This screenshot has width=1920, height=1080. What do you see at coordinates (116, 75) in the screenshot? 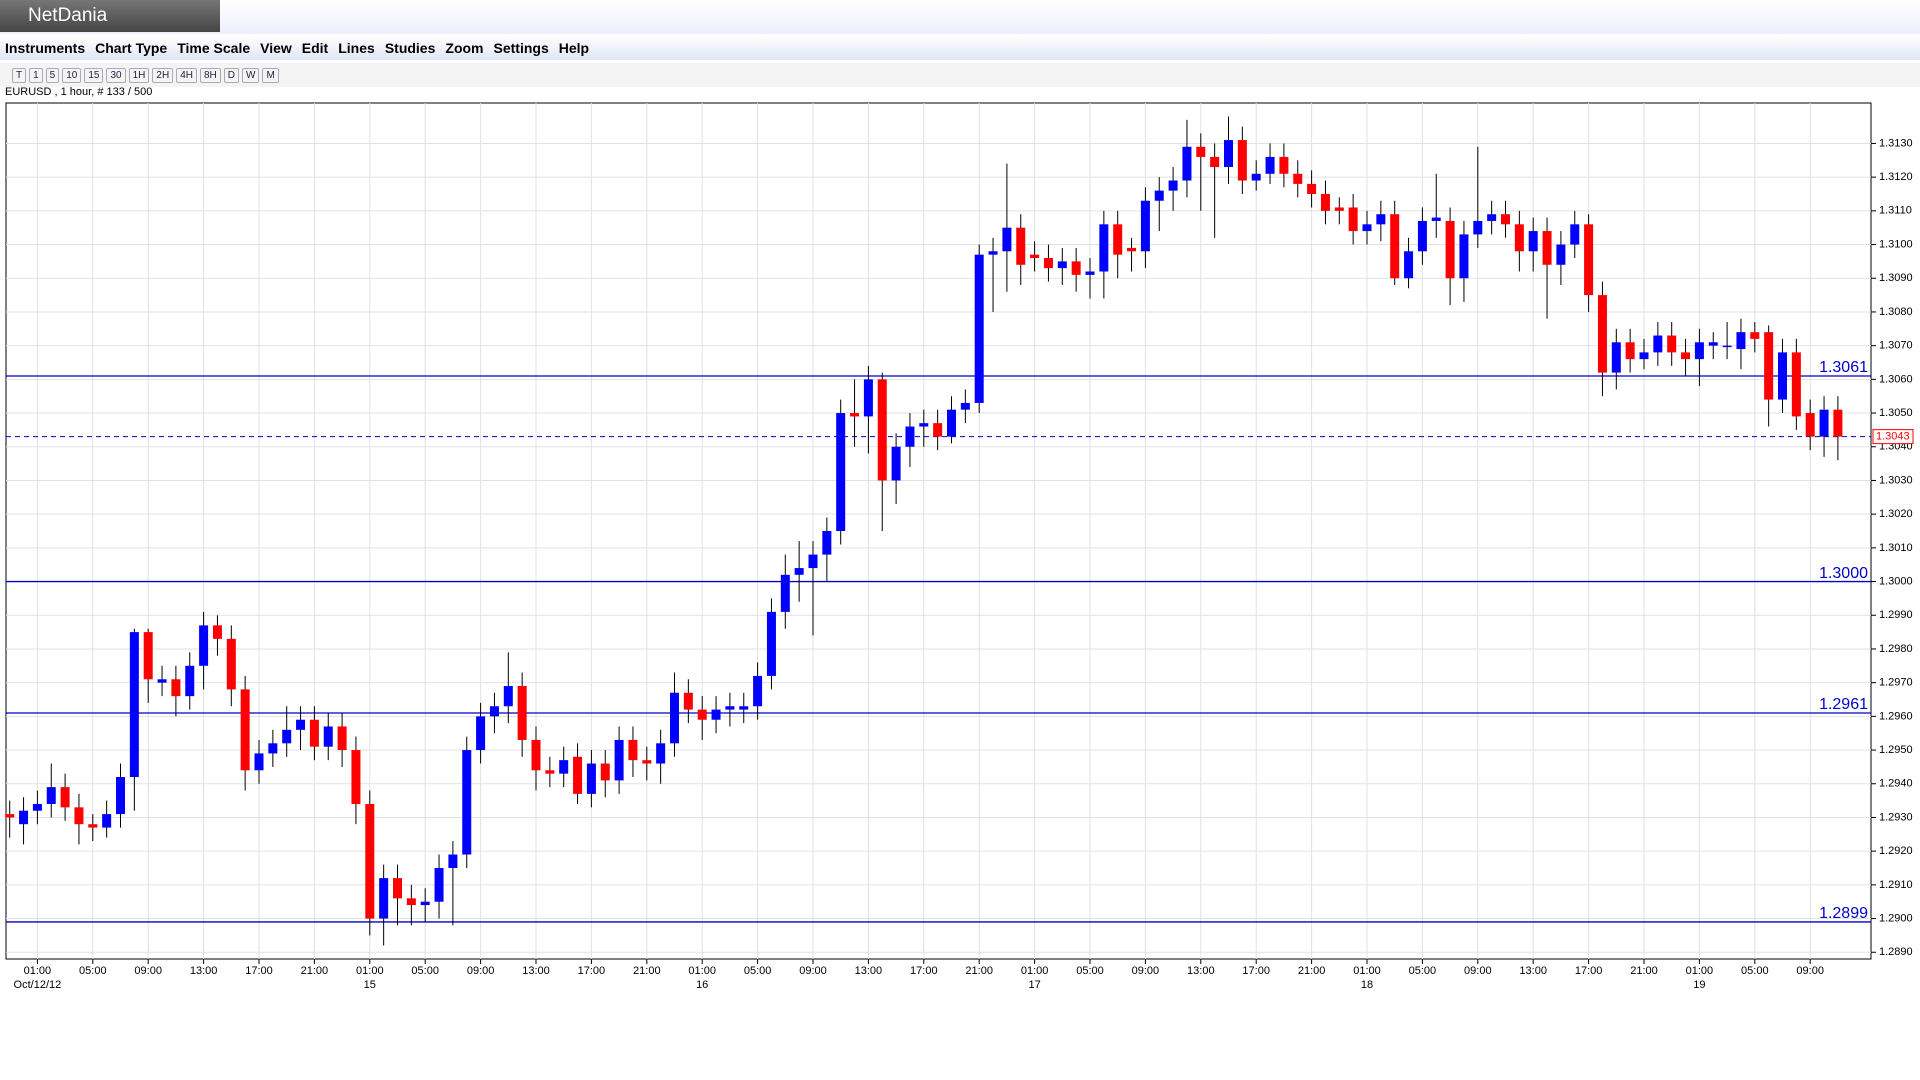
I see `toolbar-button: 30` at bounding box center [116, 75].